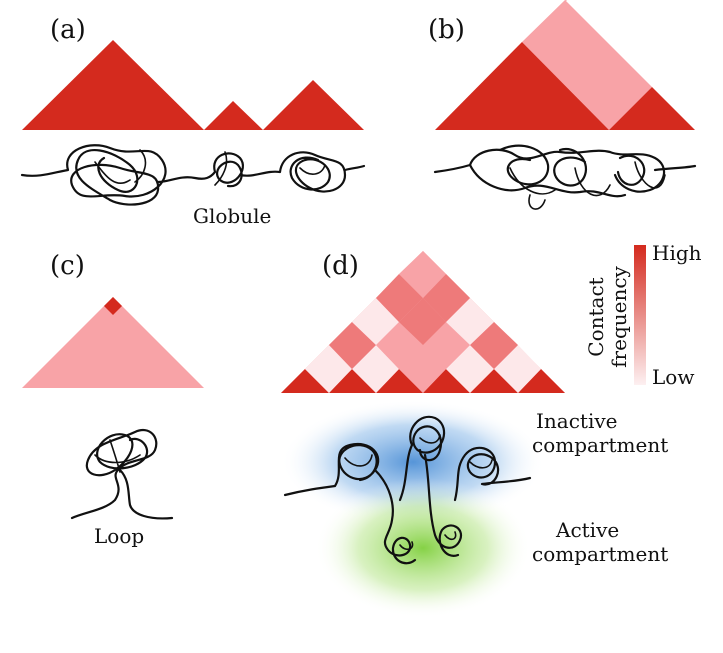 Image resolution: width=723 pixels, height=653 pixels. What do you see at coordinates (232, 216) in the screenshot?
I see `globule-caption: Globule` at bounding box center [232, 216].